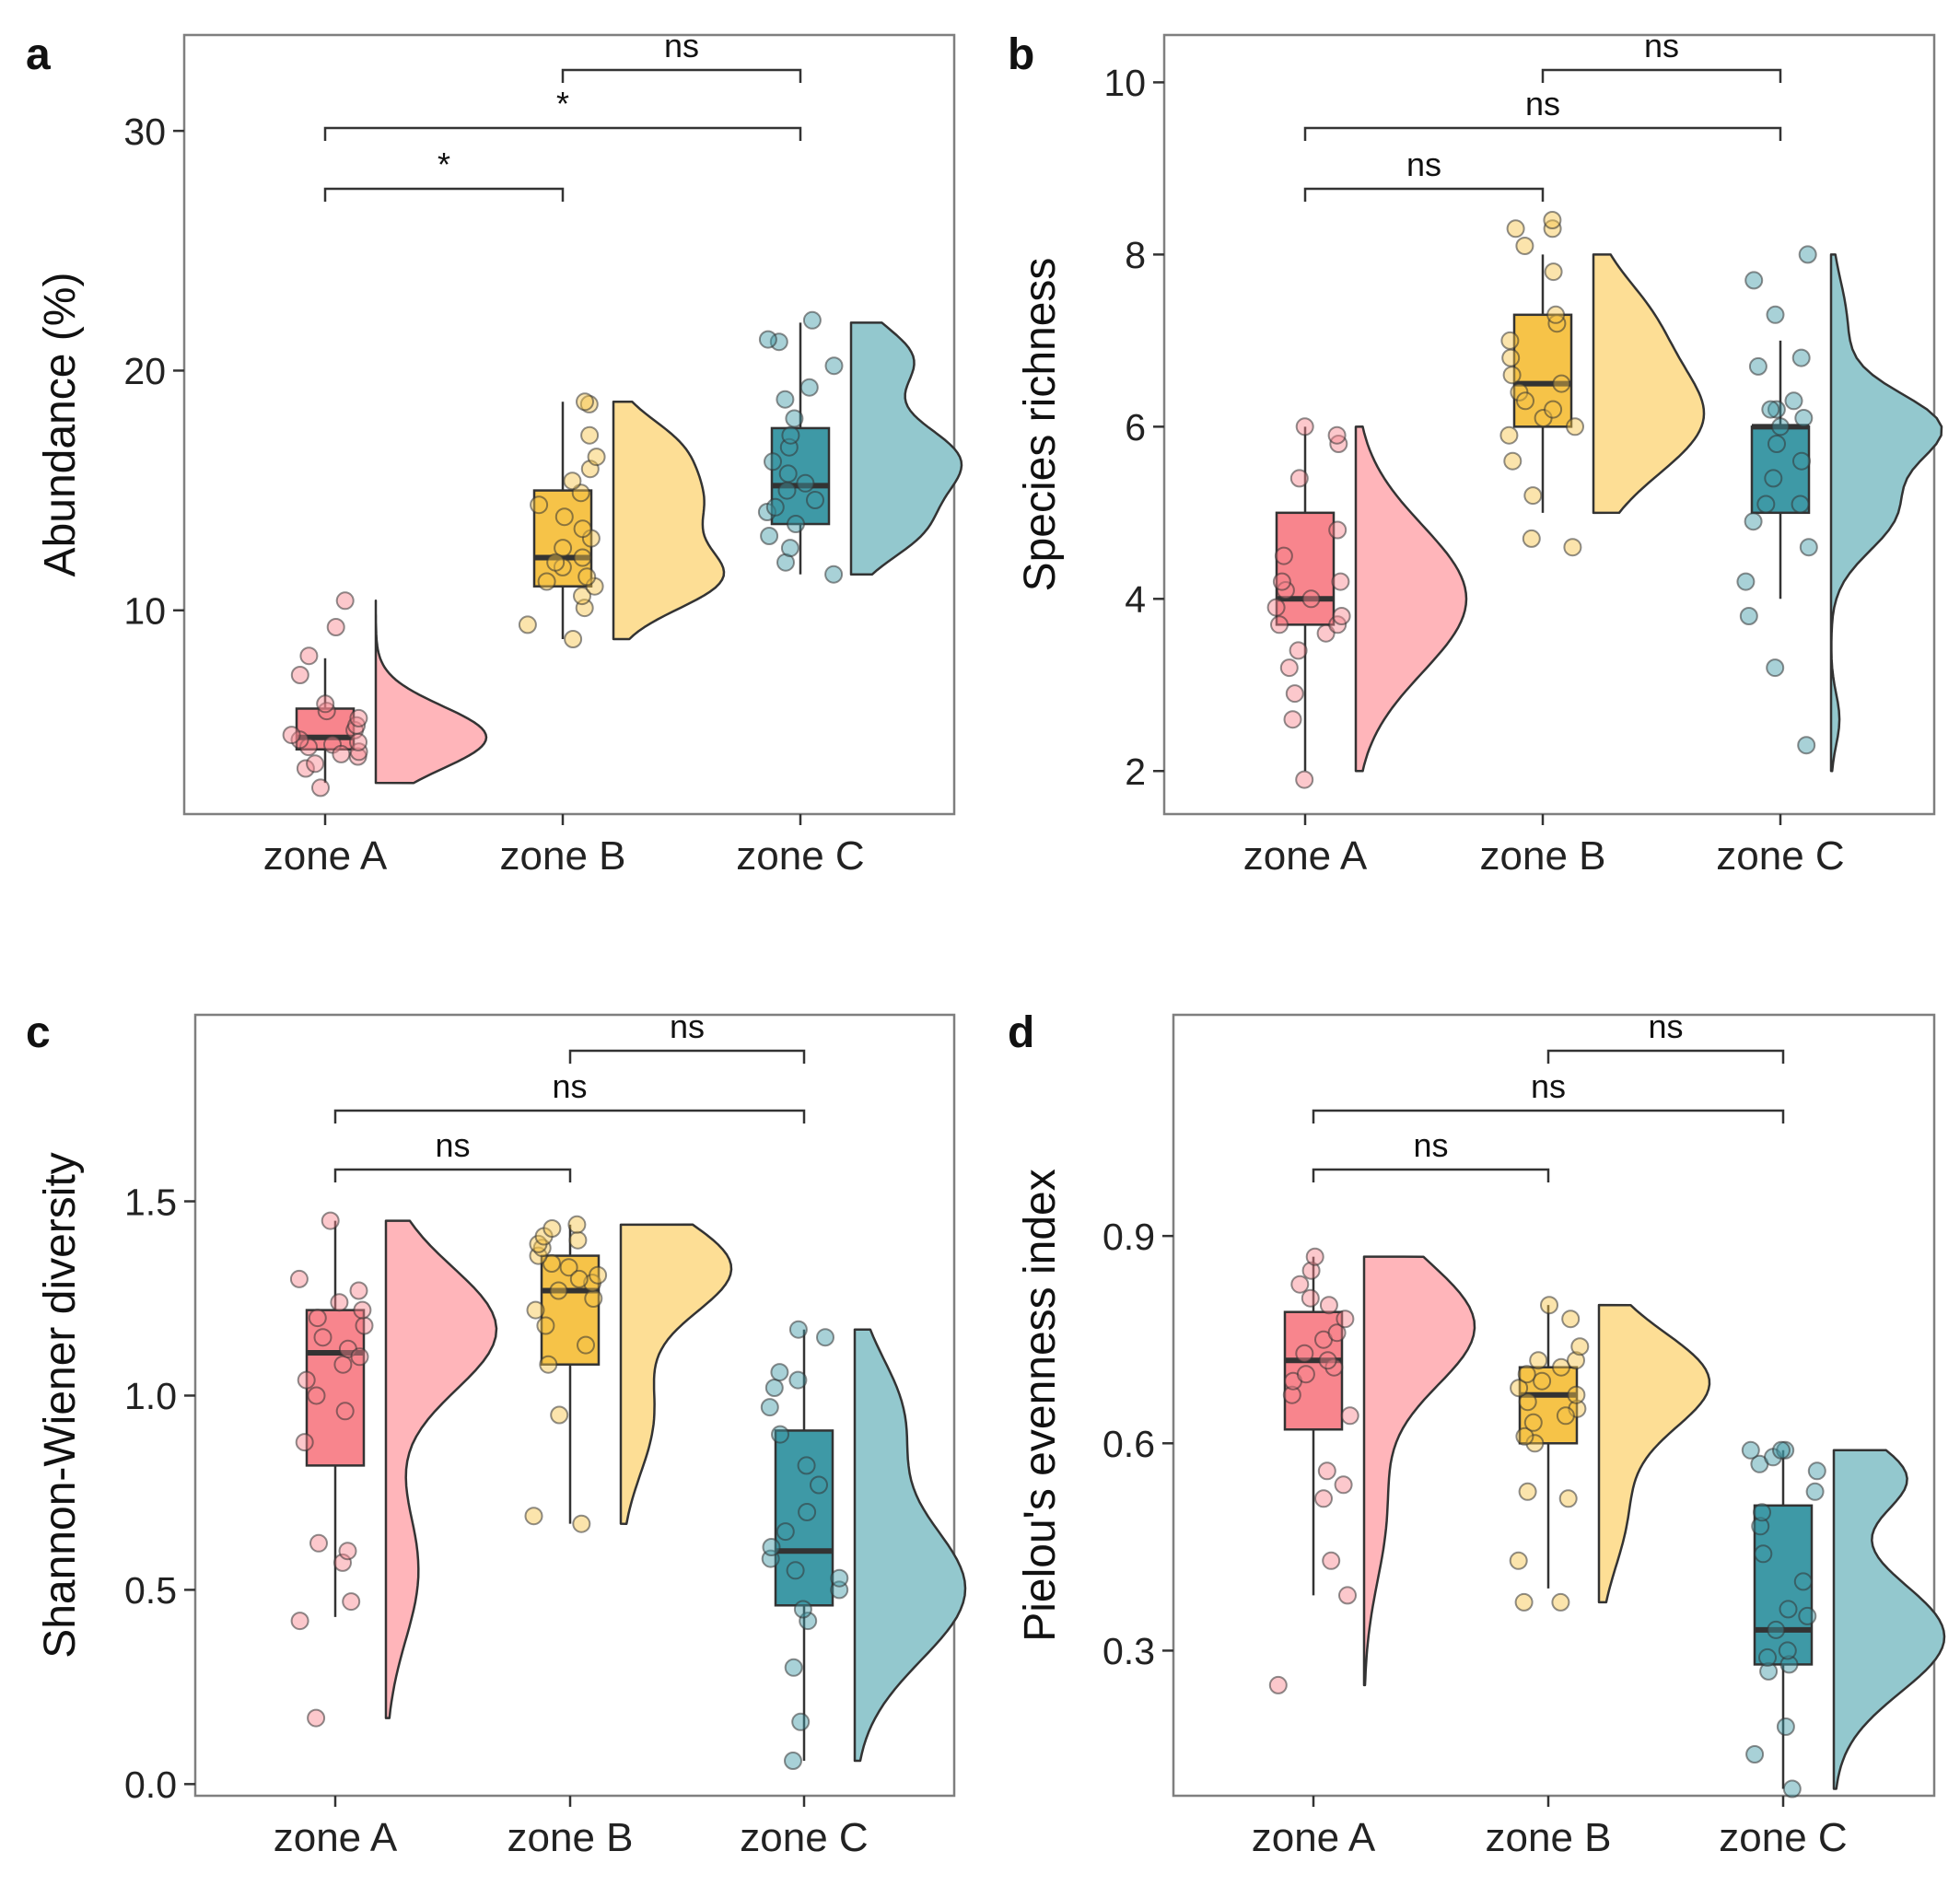  I want to click on y-tick-label: 0.0, so click(150, 1785).